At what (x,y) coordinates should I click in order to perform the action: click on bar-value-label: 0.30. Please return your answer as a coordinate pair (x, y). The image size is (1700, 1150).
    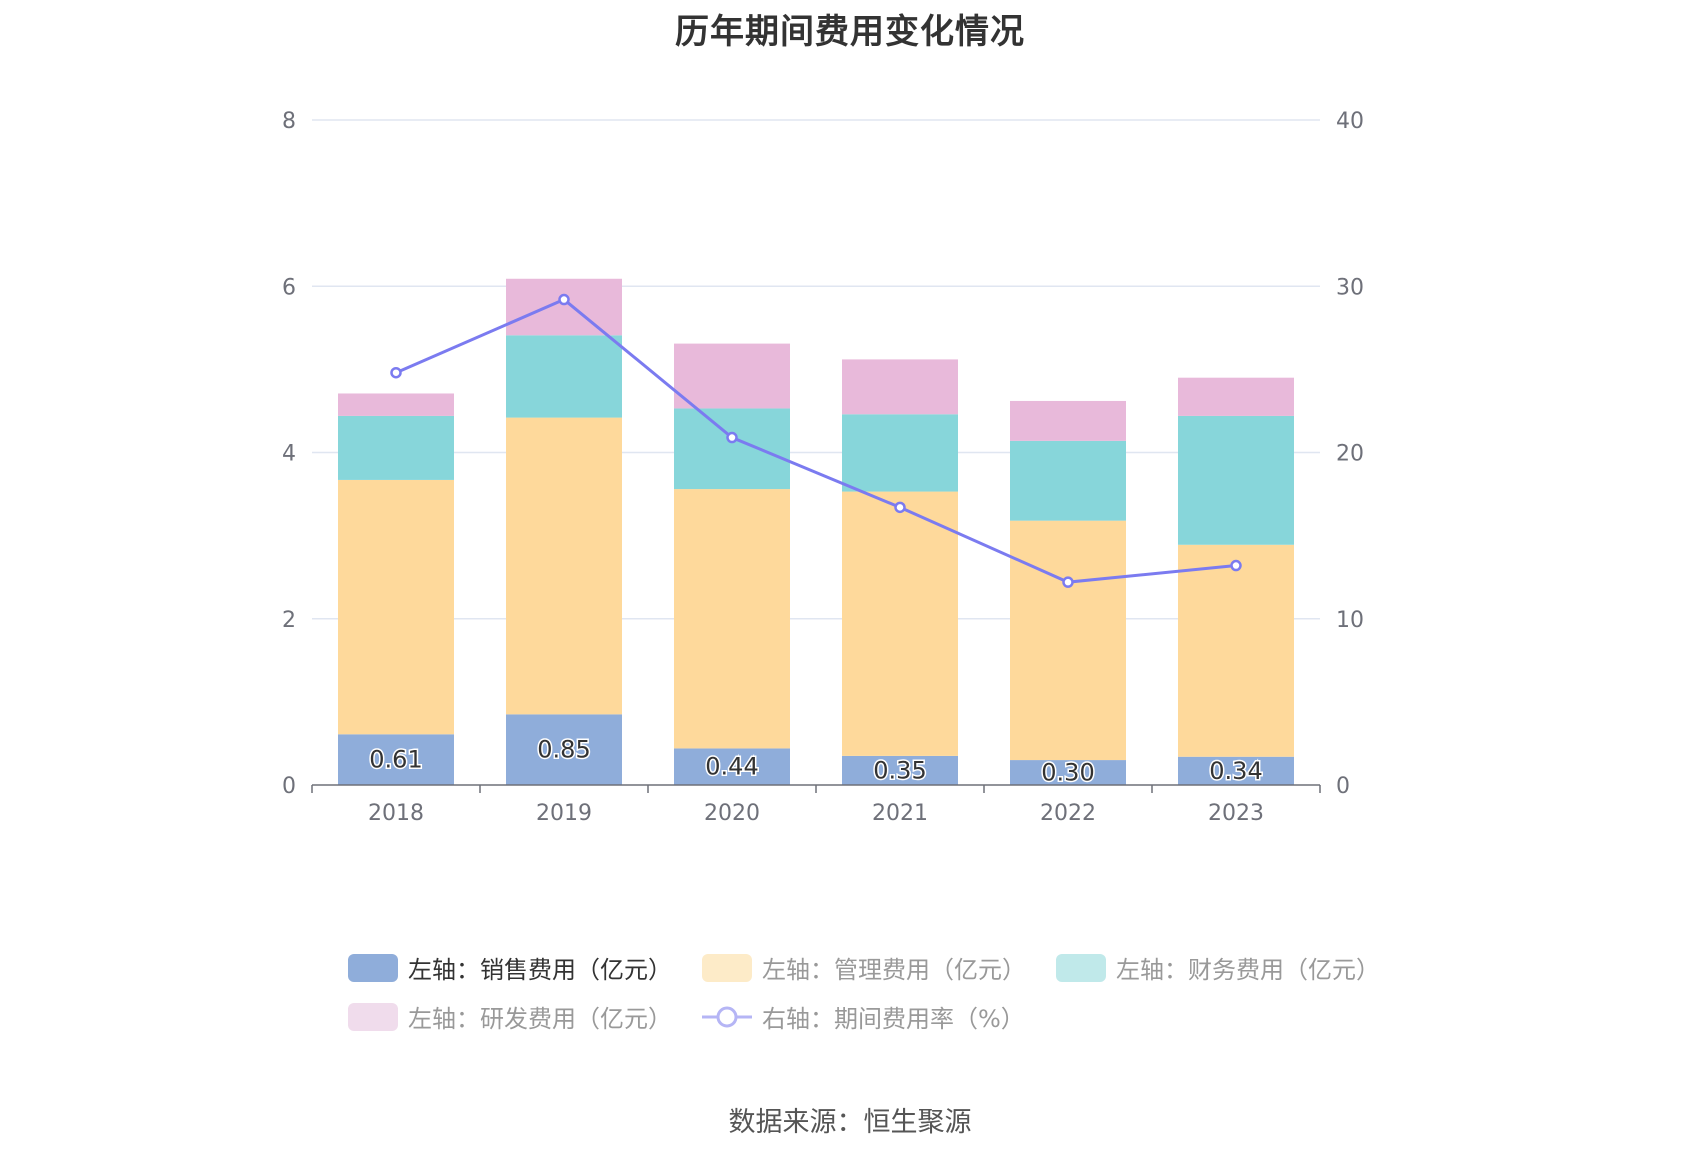
    Looking at the image, I should click on (1067, 773).